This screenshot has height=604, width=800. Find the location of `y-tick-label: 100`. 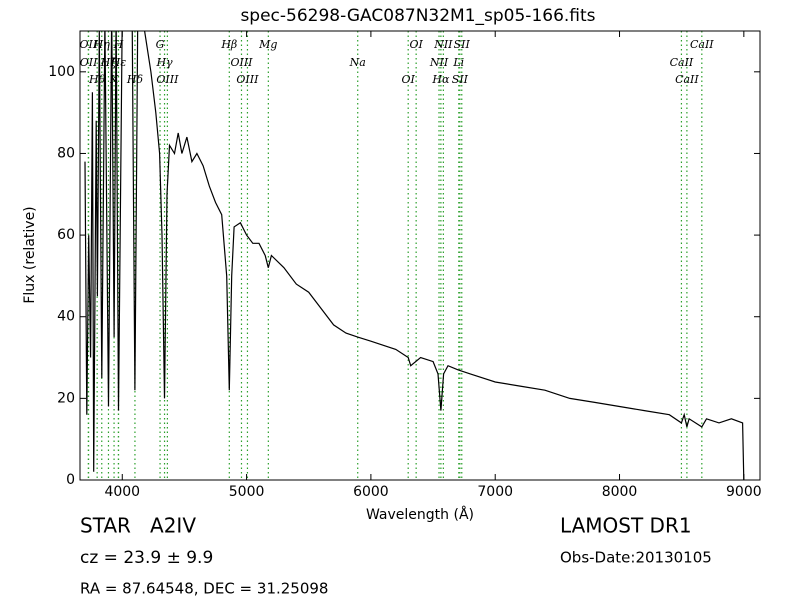

y-tick-label: 100 is located at coordinates (61, 72).